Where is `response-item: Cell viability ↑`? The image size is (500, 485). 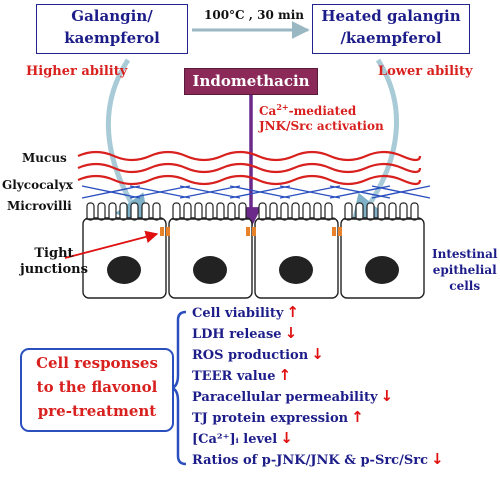 response-item: Cell viability ↑ is located at coordinates (245, 312).